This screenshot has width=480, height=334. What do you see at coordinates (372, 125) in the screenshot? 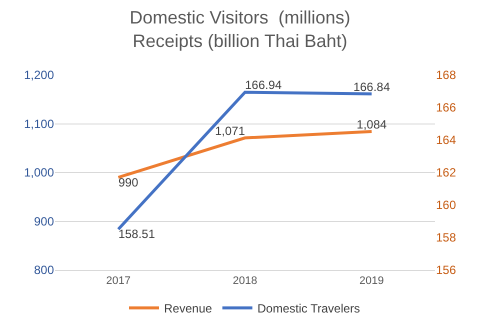
I see `data-label: 1,084` at bounding box center [372, 125].